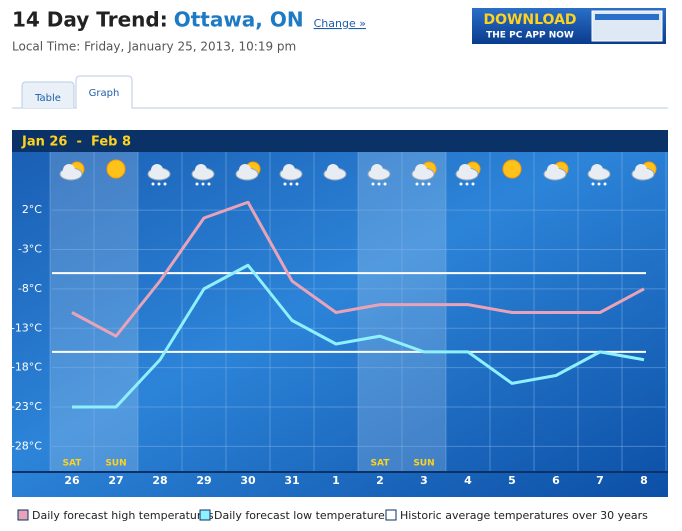  What do you see at coordinates (529, 20) in the screenshot?
I see `banner-line1: DOWNLOAD` at bounding box center [529, 20].